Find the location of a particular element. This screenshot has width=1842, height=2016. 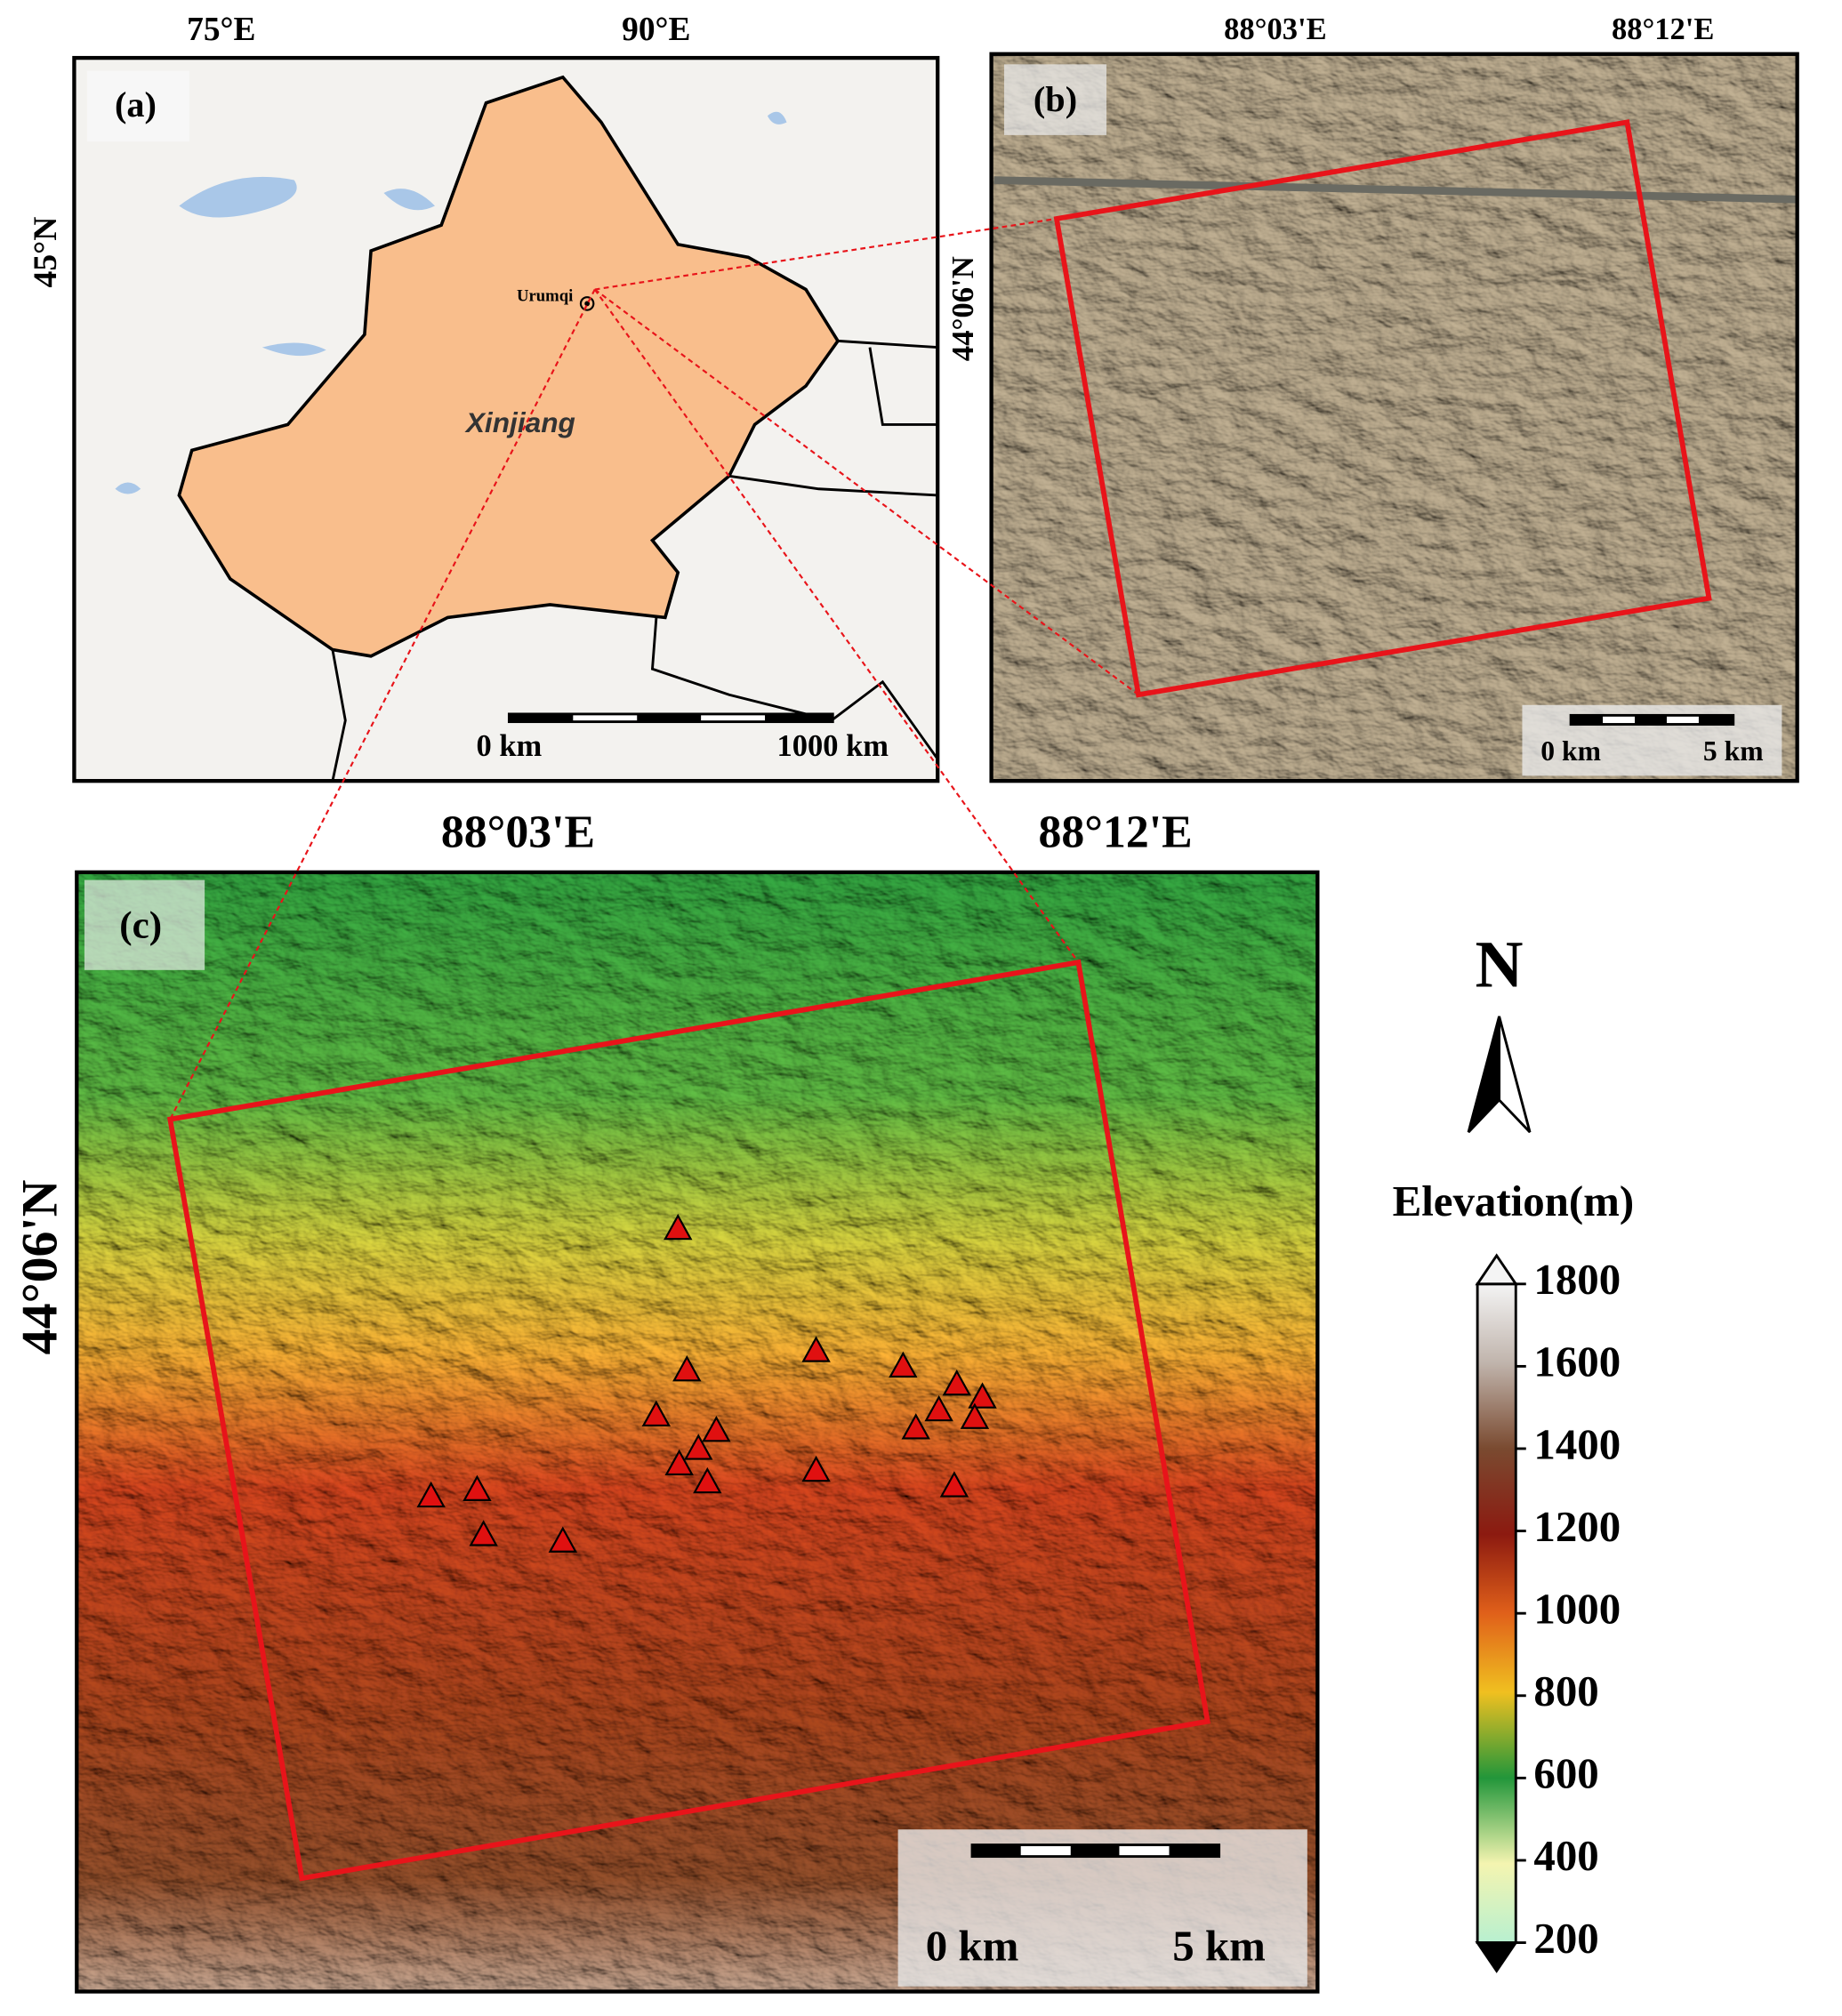

panel-label: (b) is located at coordinates (1056, 99).